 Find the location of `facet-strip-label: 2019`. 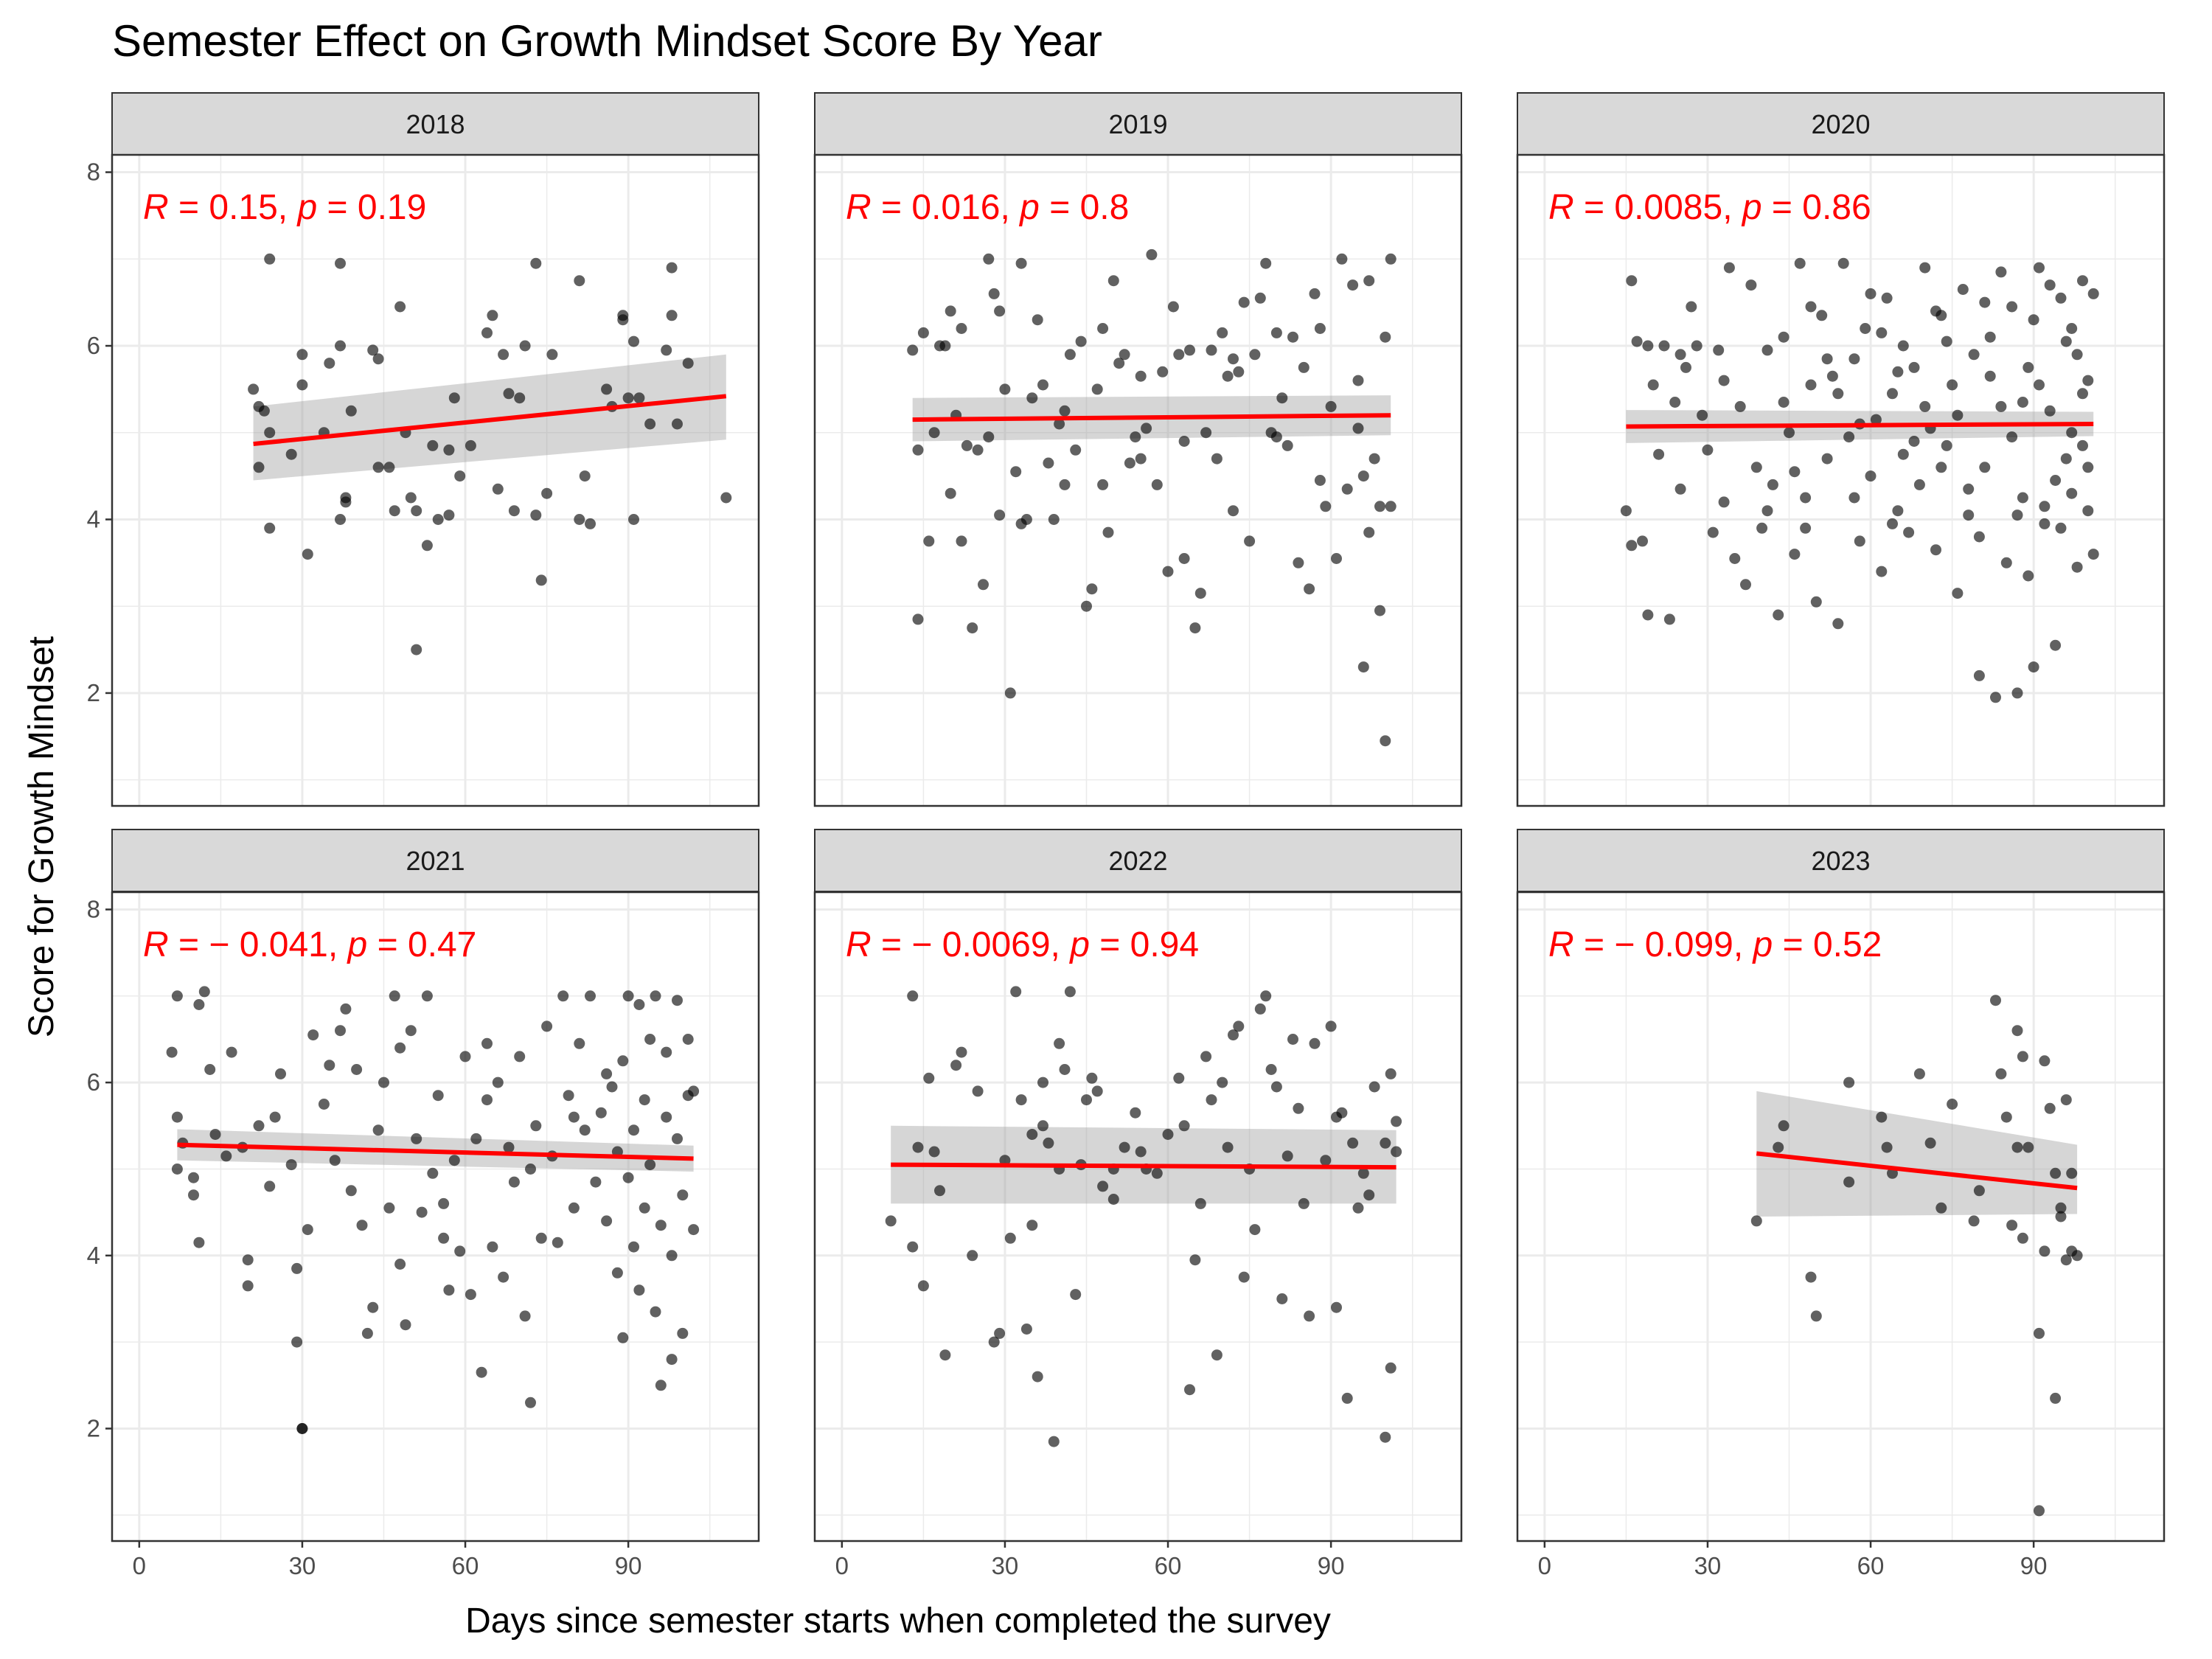

facet-strip-label: 2019 is located at coordinates (1137, 124).